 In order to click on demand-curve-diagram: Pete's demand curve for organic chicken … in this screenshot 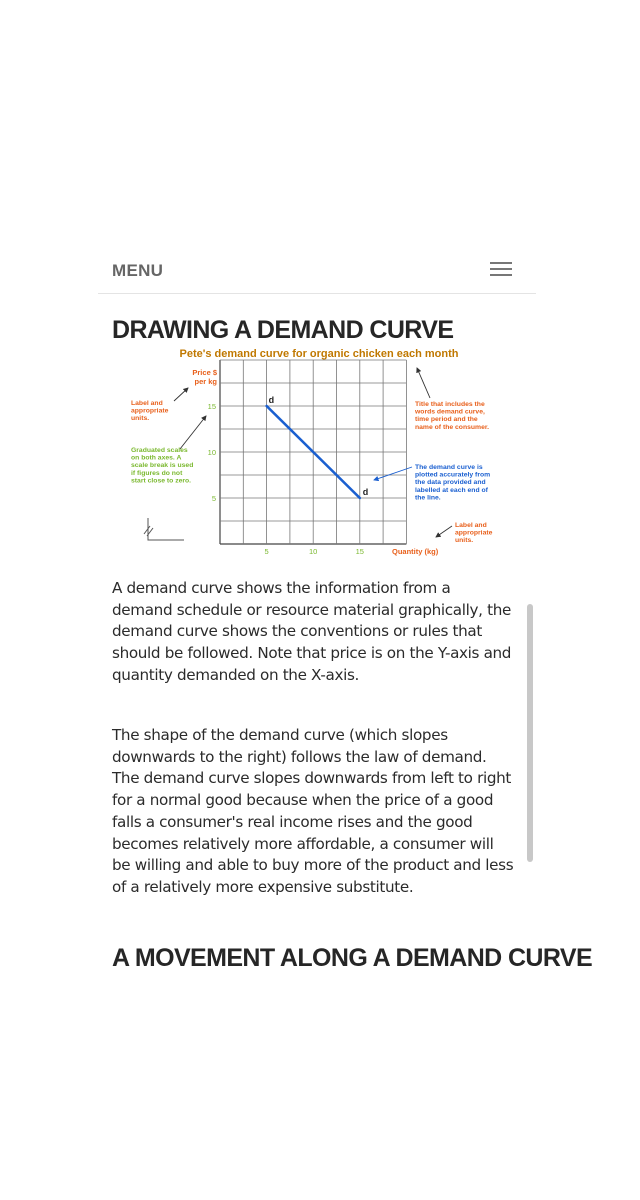, I will do `click(312, 452)`.